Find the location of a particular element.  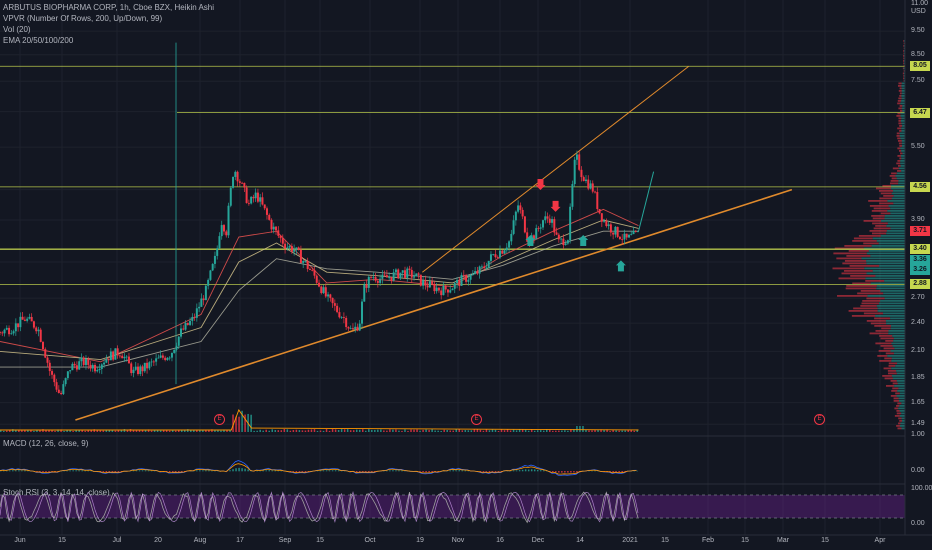

price-tick: 2.10 is located at coordinates (918, 351).